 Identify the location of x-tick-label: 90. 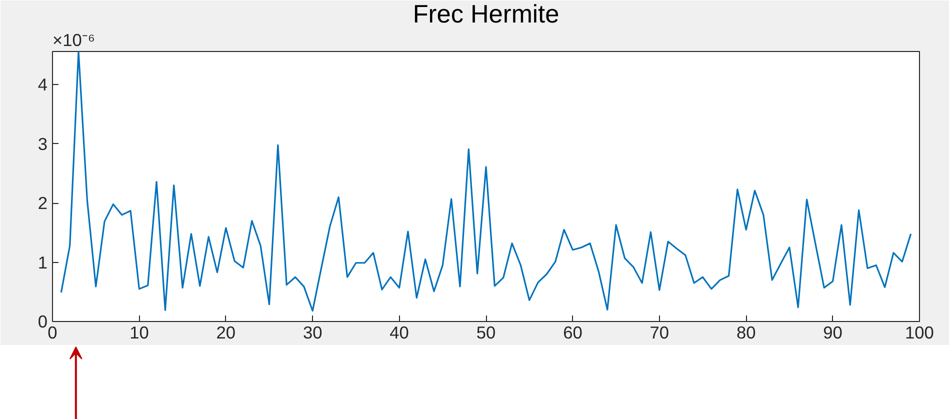
(832, 332).